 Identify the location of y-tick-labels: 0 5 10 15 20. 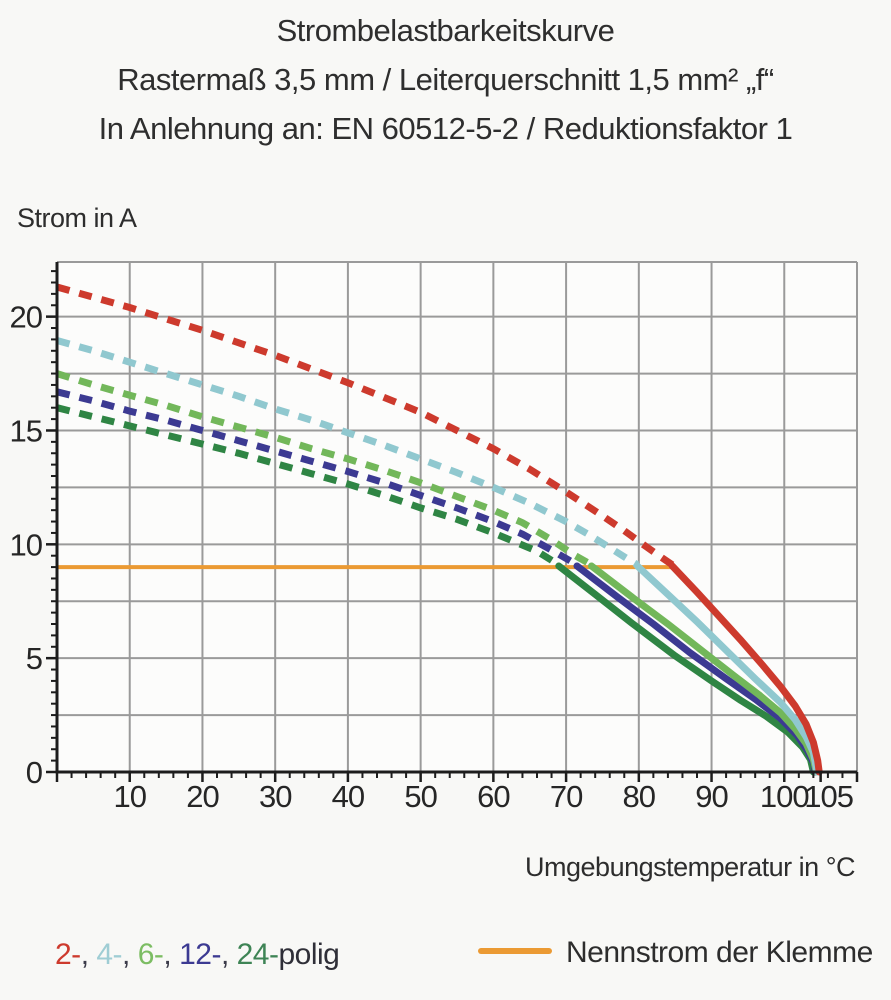
(27, 545).